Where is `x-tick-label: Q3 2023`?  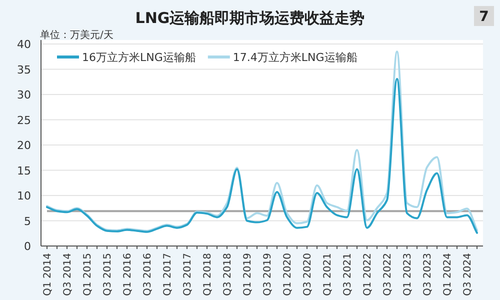 x-tick-label: Q3 2023 is located at coordinates (428, 274).